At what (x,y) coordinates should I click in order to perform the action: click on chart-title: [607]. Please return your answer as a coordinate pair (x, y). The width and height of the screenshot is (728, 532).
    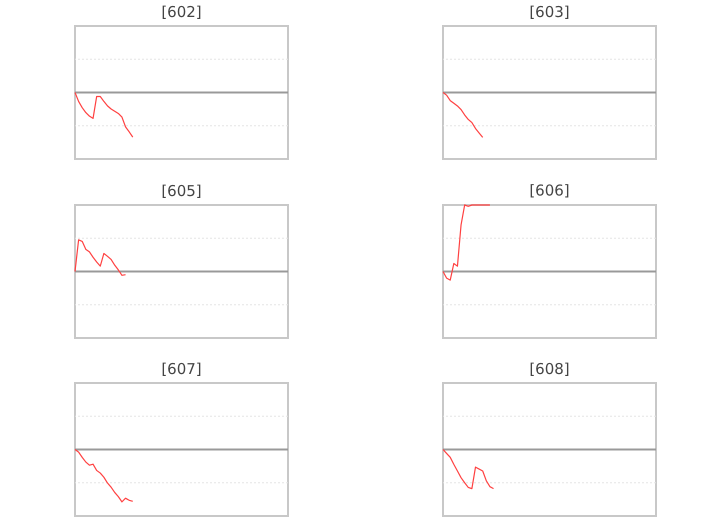
    Looking at the image, I should click on (181, 369).